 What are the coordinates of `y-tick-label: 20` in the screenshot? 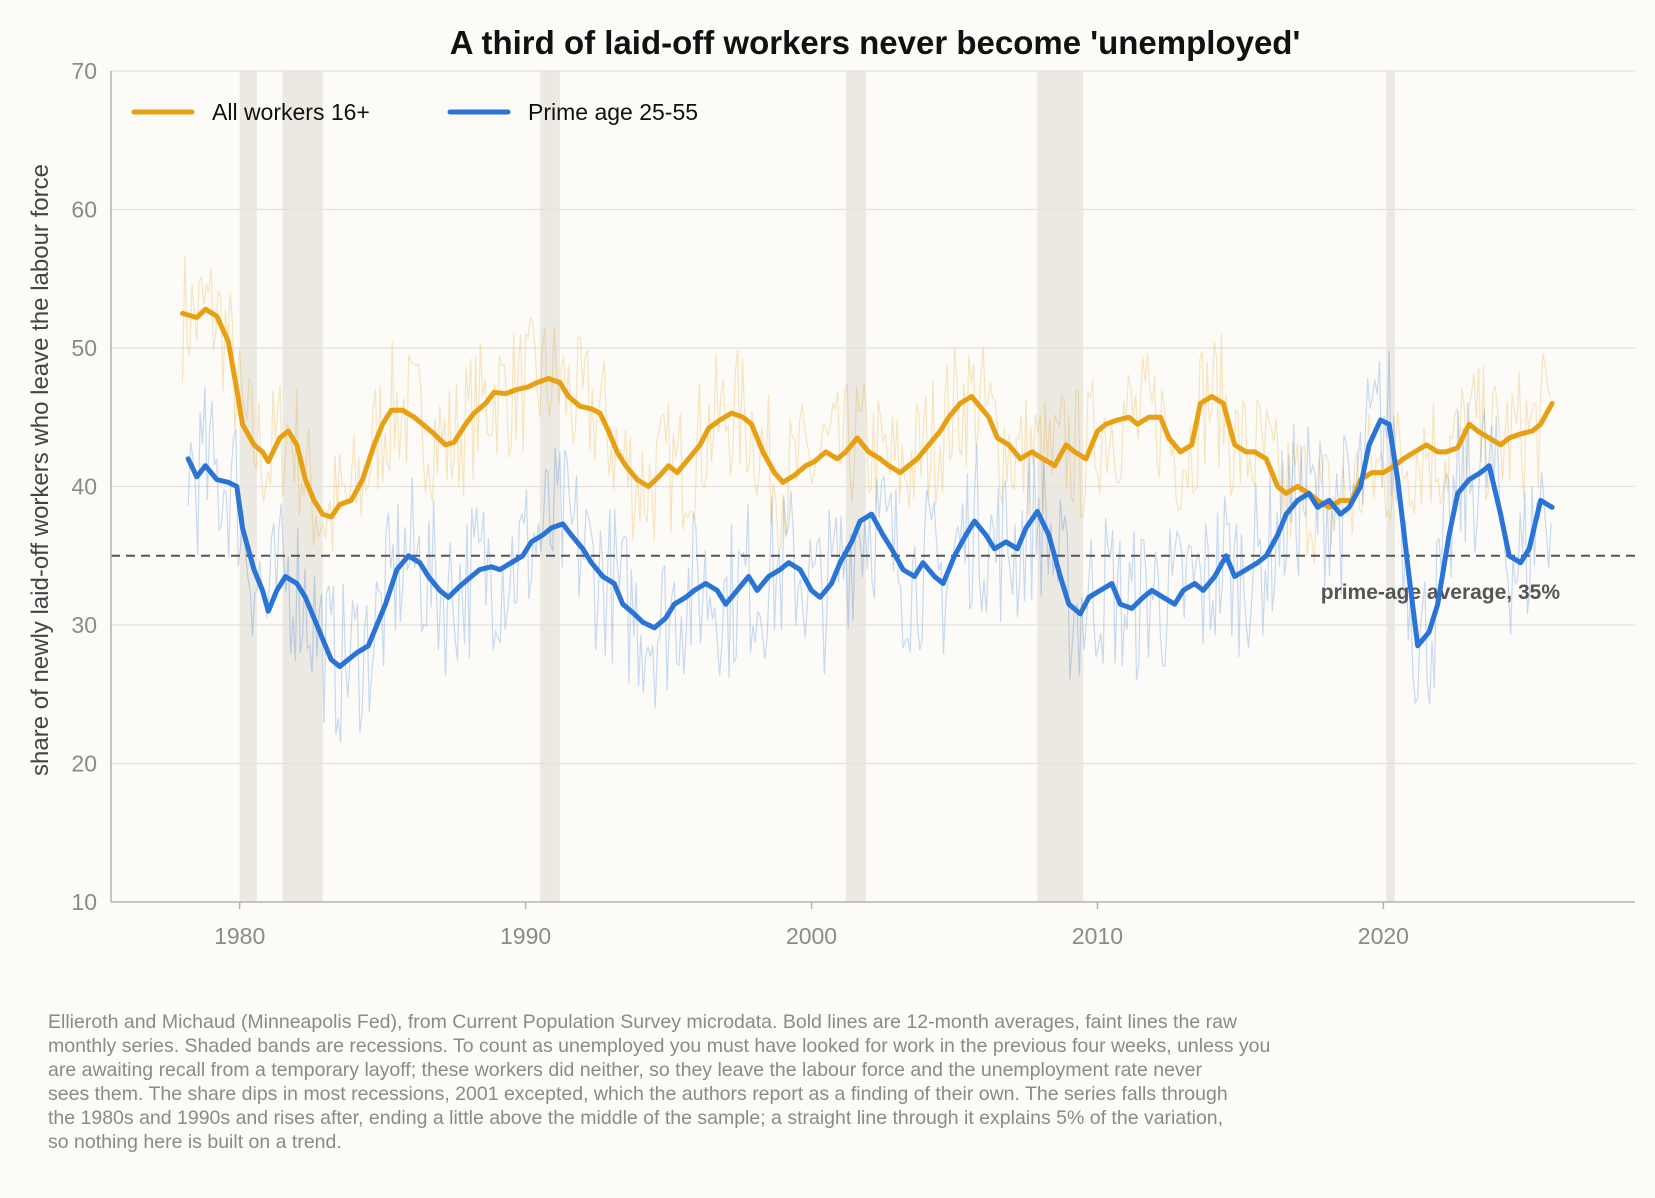 It's located at (84, 764).